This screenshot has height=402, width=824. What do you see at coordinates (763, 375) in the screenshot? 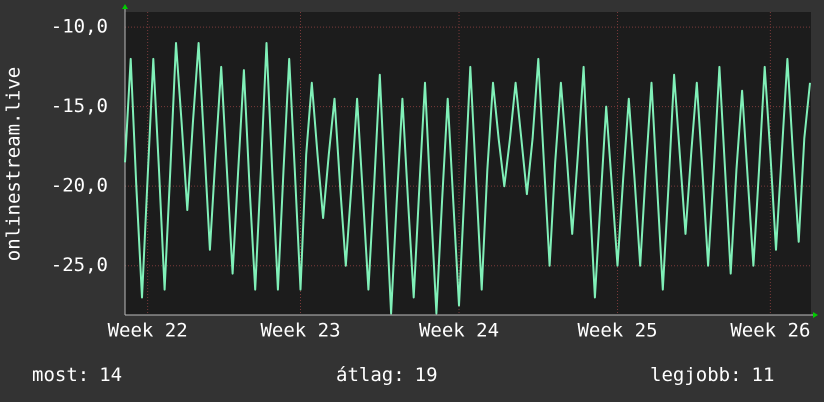
I see `stat-value: 11` at bounding box center [763, 375].